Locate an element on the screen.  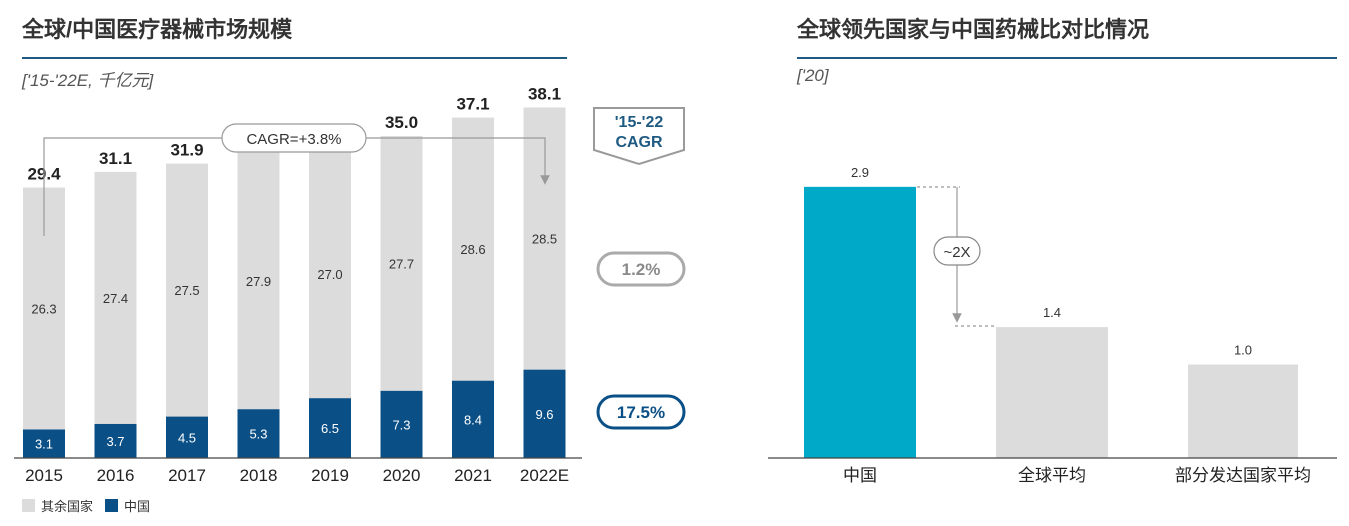
label-other-2019: 27.0 is located at coordinates (329, 274).